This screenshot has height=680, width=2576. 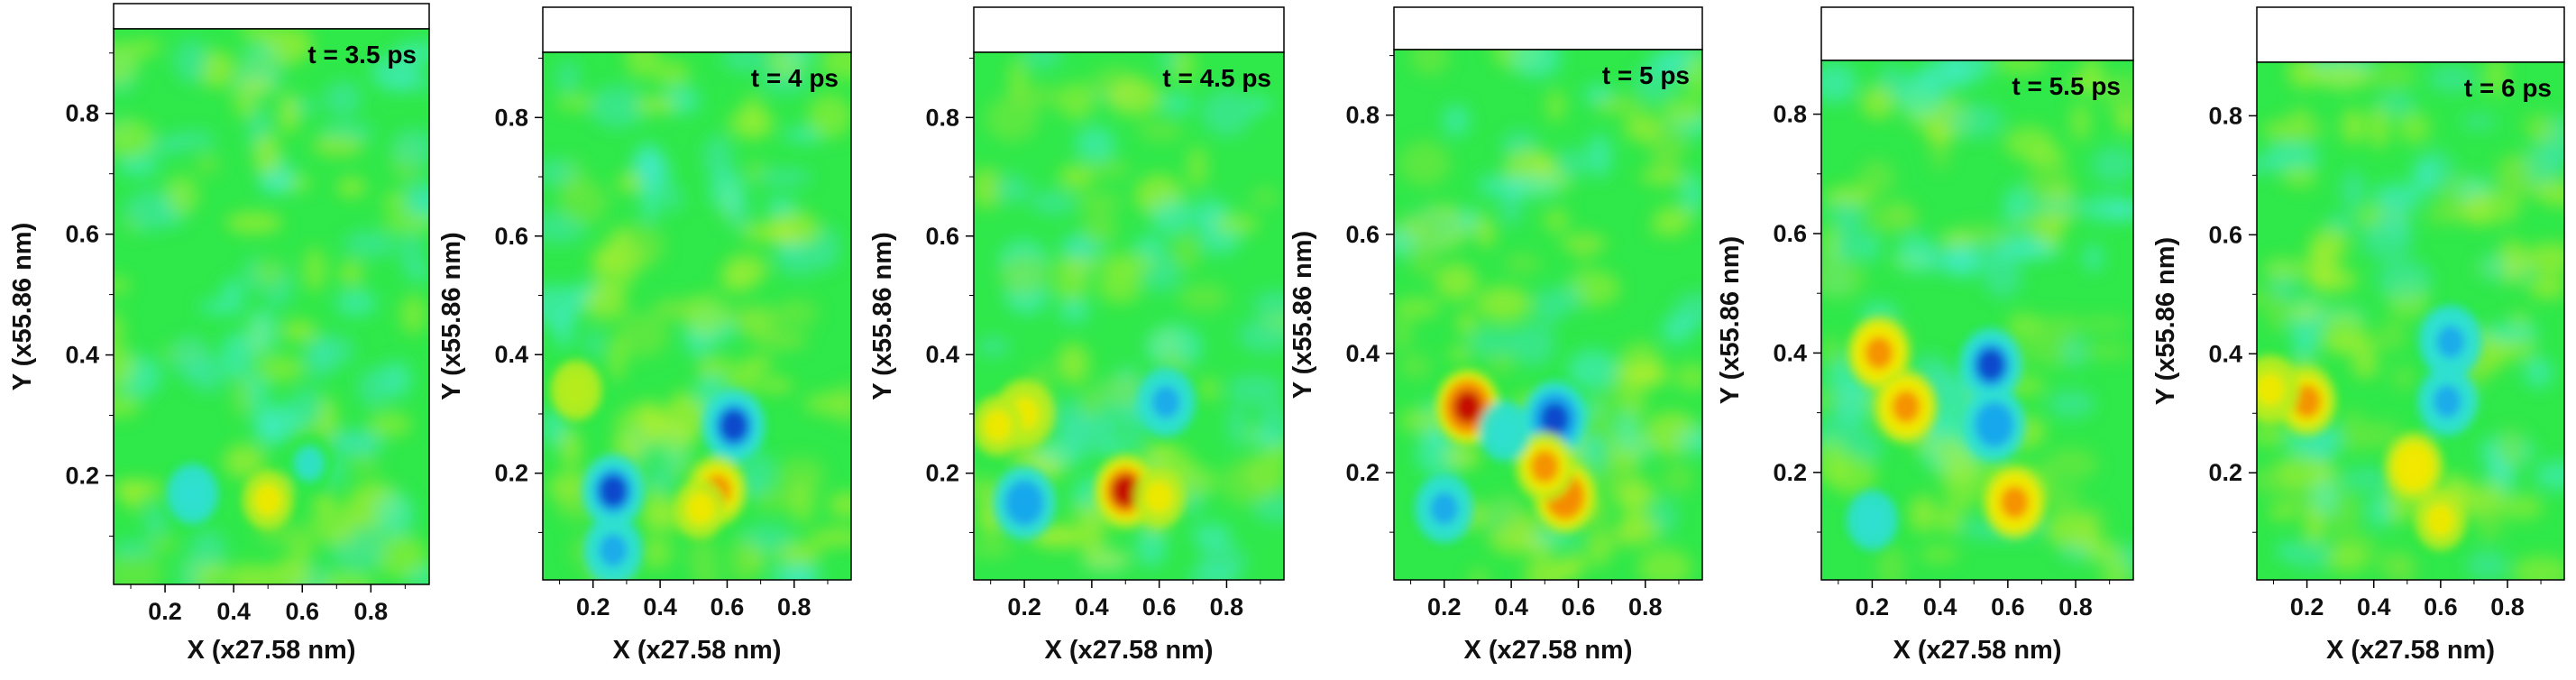 I want to click on heatmap-texture, so click(x=697, y=316).